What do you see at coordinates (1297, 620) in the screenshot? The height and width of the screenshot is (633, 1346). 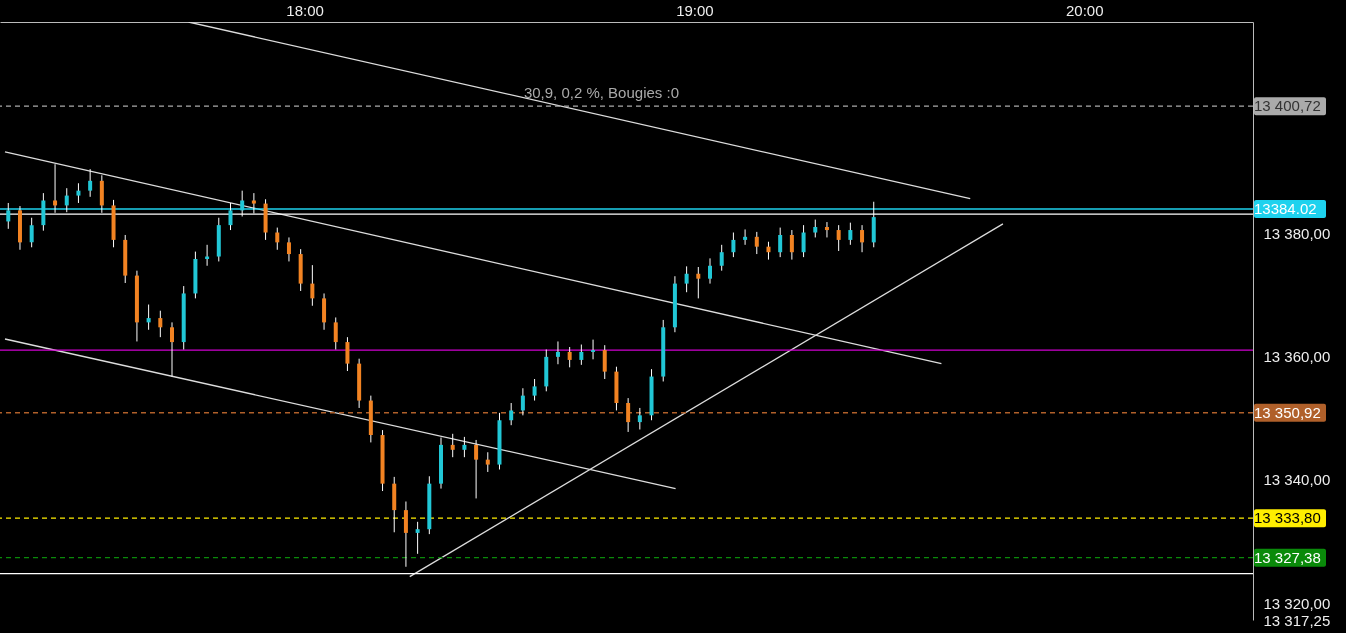 I see `y-tick-label: 13 317,25` at bounding box center [1297, 620].